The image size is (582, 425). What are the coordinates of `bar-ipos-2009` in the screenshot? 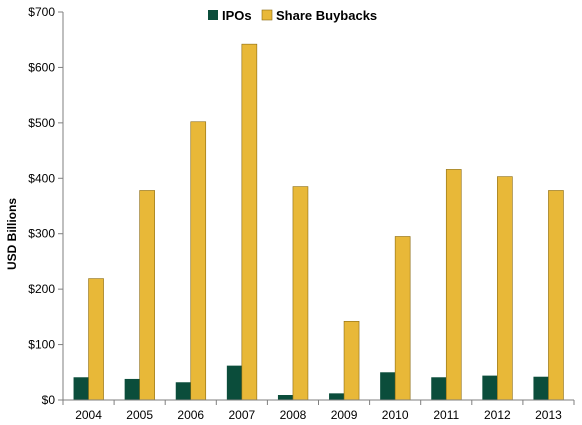 It's located at (337, 396).